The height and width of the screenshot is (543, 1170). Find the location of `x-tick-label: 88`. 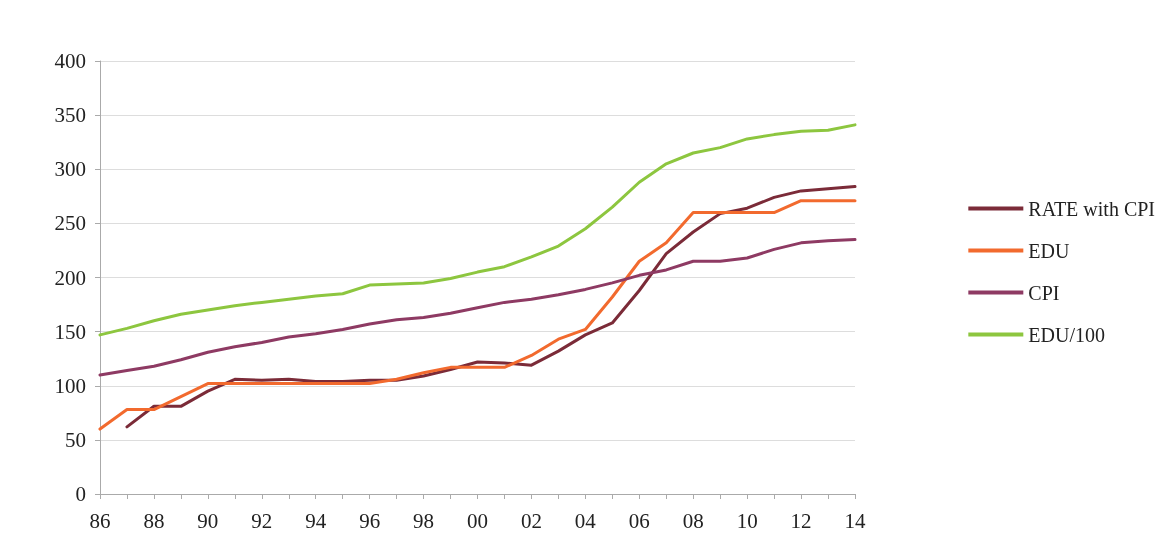

x-tick-label: 88 is located at coordinates (154, 520).